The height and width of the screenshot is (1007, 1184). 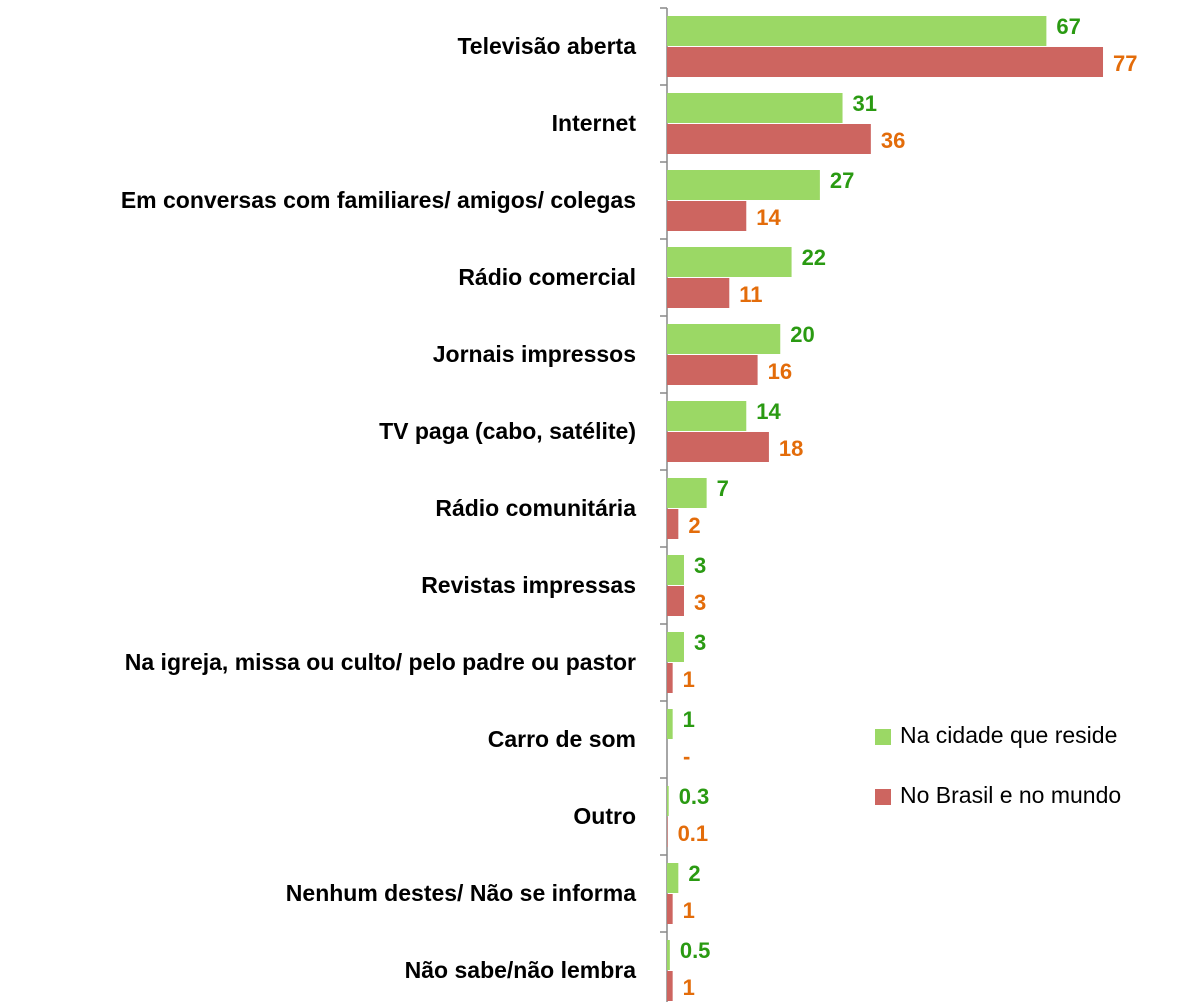 I want to click on value-label: 18, so click(x=791, y=448).